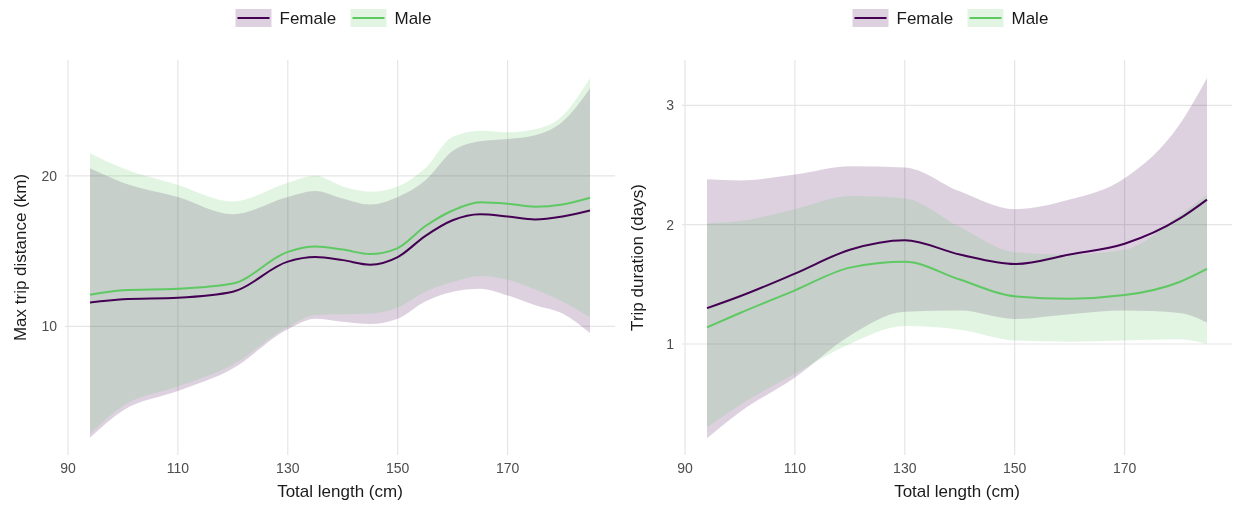 This screenshot has height=509, width=1234. What do you see at coordinates (670, 343) in the screenshot?
I see `y-tick-label: 1` at bounding box center [670, 343].